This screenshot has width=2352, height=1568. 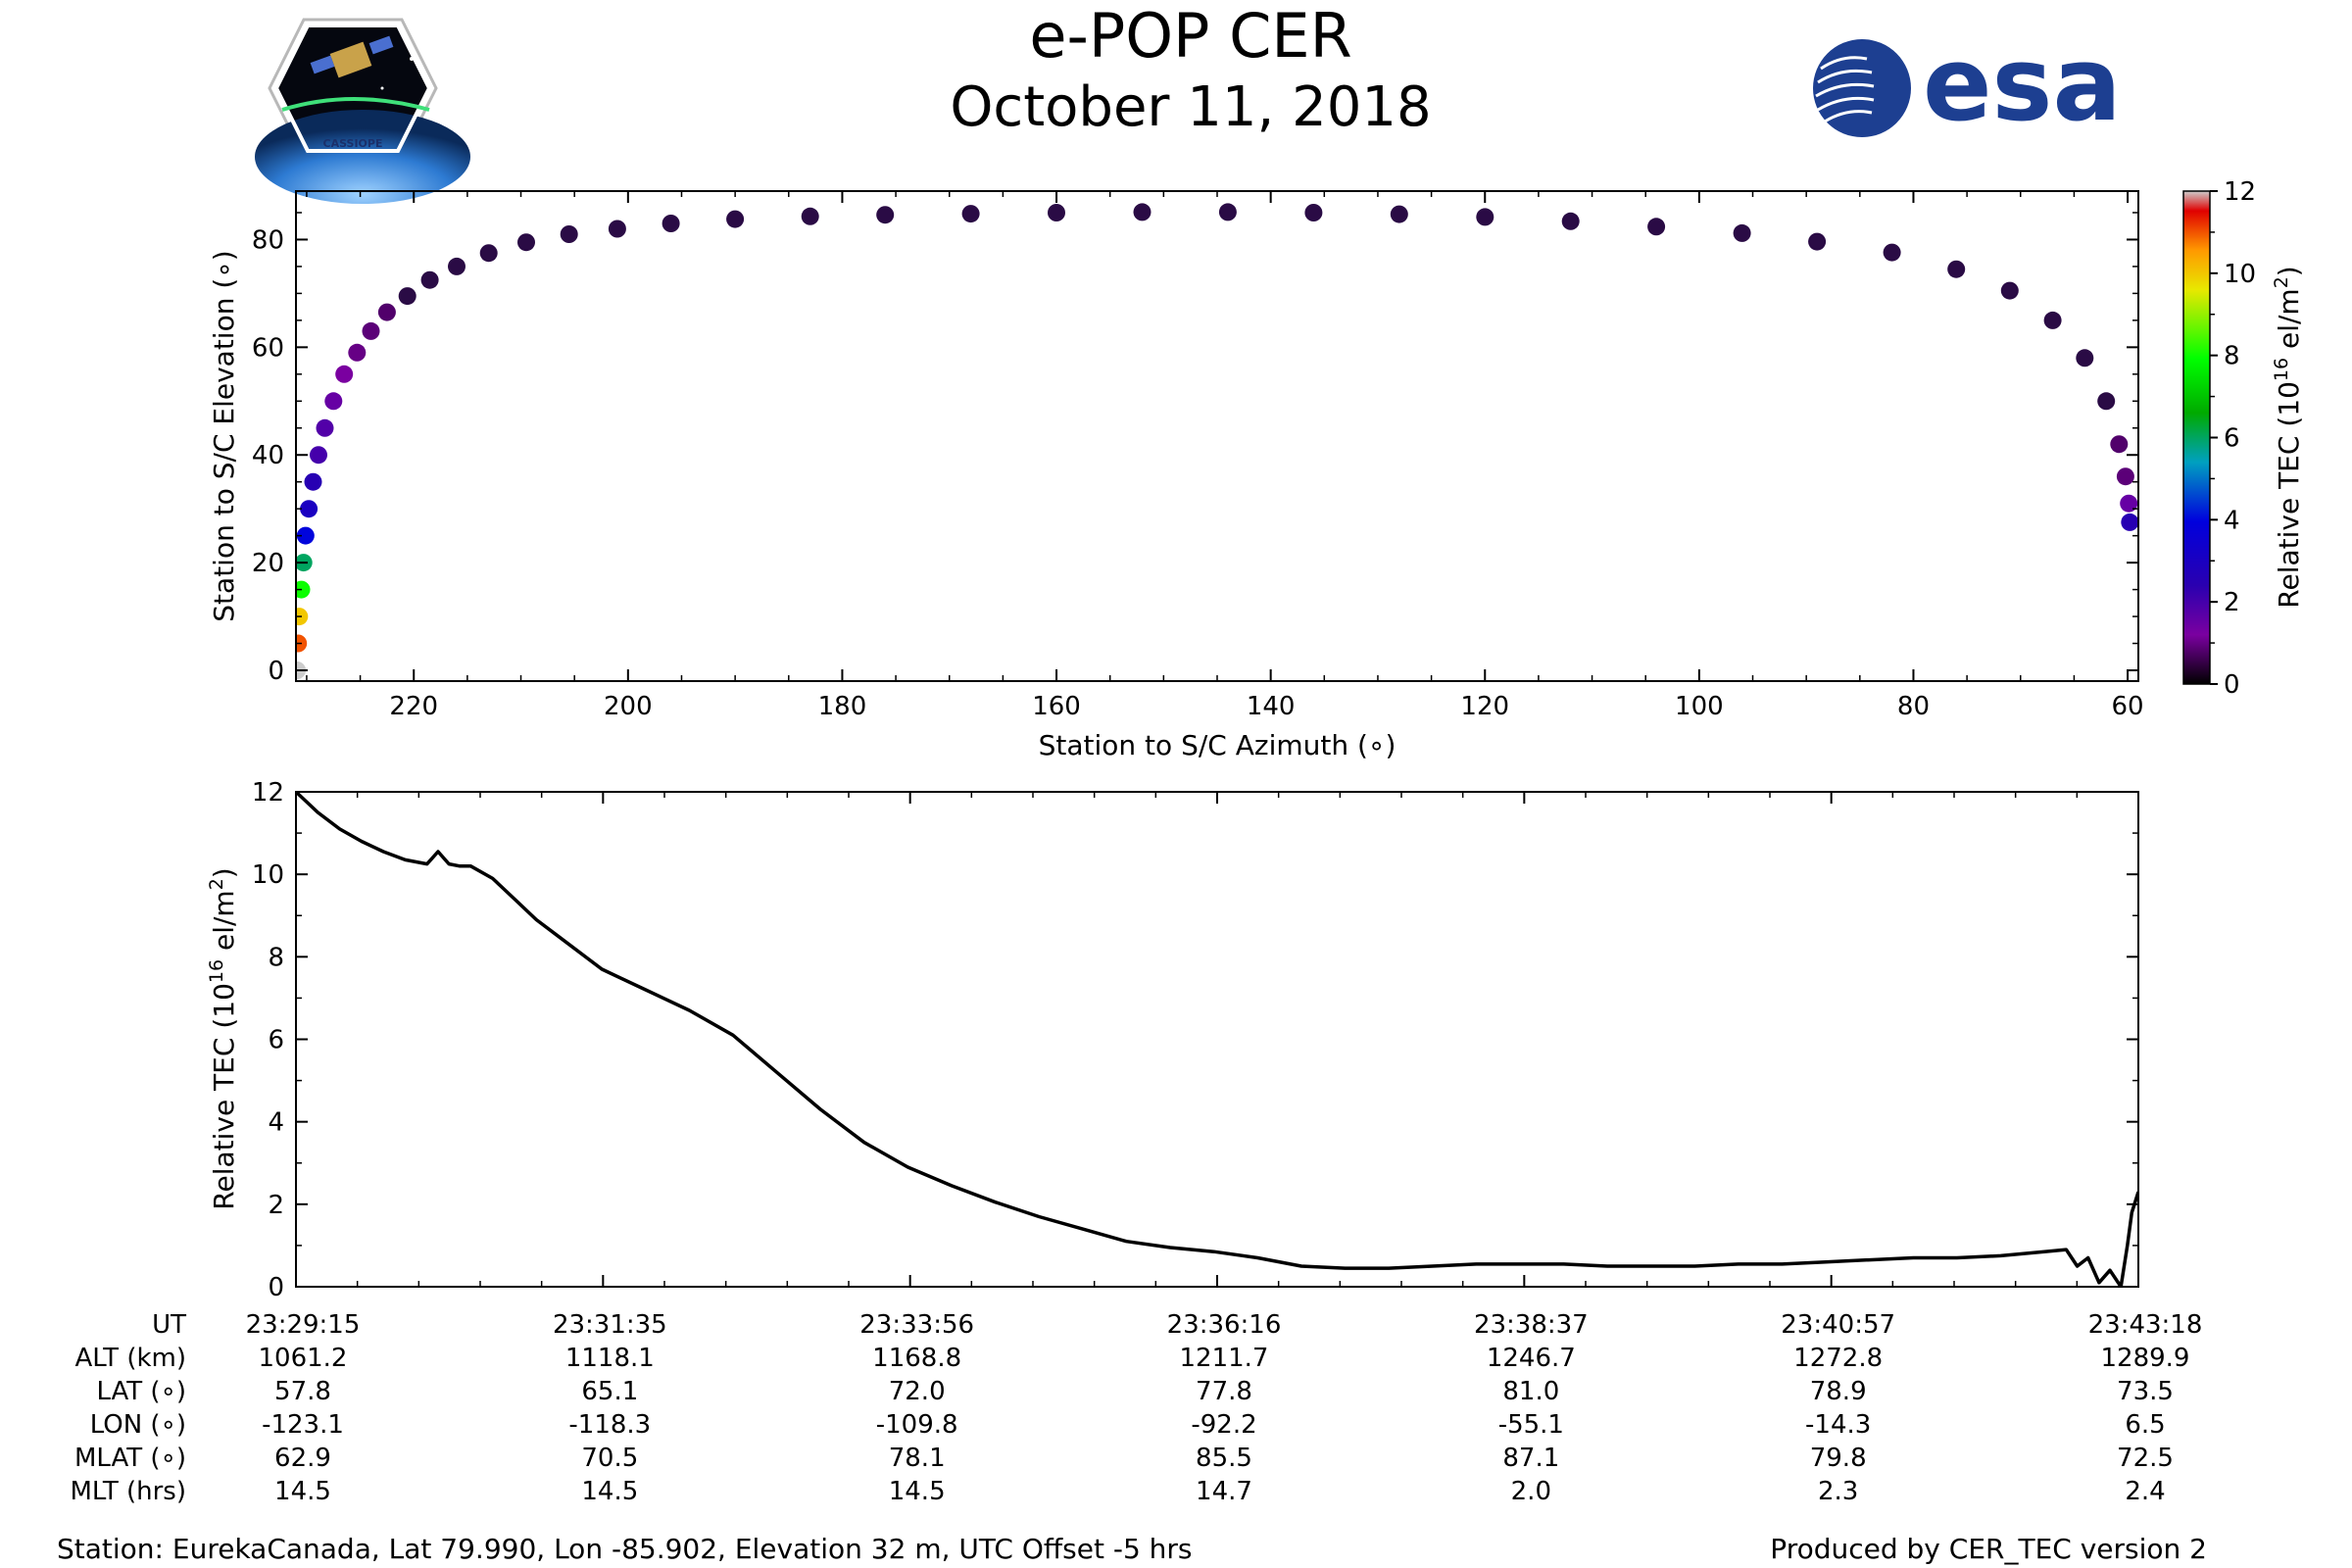 What do you see at coordinates (2145, 1491) in the screenshot?
I see `table-cell: 2.4` at bounding box center [2145, 1491].